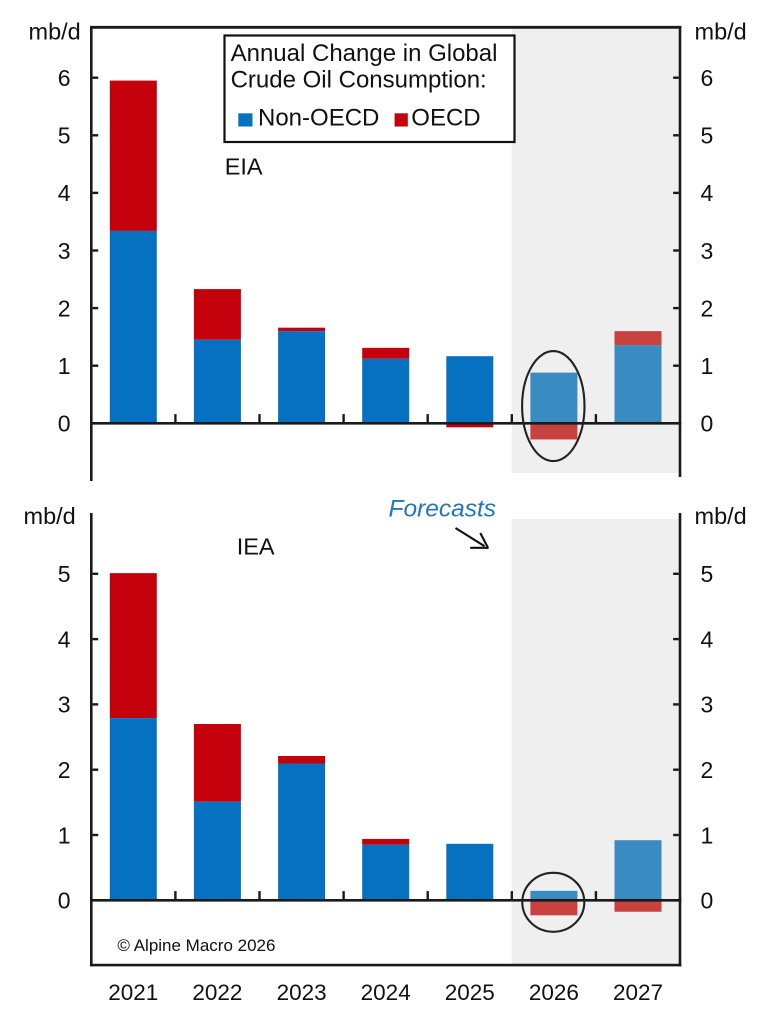 The height and width of the screenshot is (1026, 768). I want to click on svg-text: © Alpine Macro 2026, so click(196, 945).